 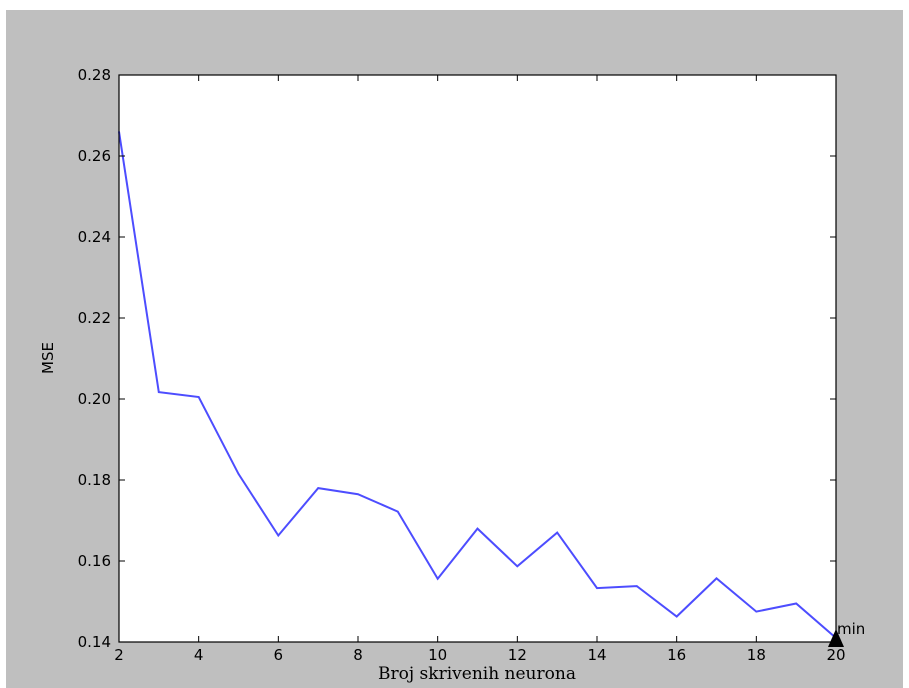 What do you see at coordinates (517, 655) in the screenshot?
I see `x-tick-label: 12` at bounding box center [517, 655].